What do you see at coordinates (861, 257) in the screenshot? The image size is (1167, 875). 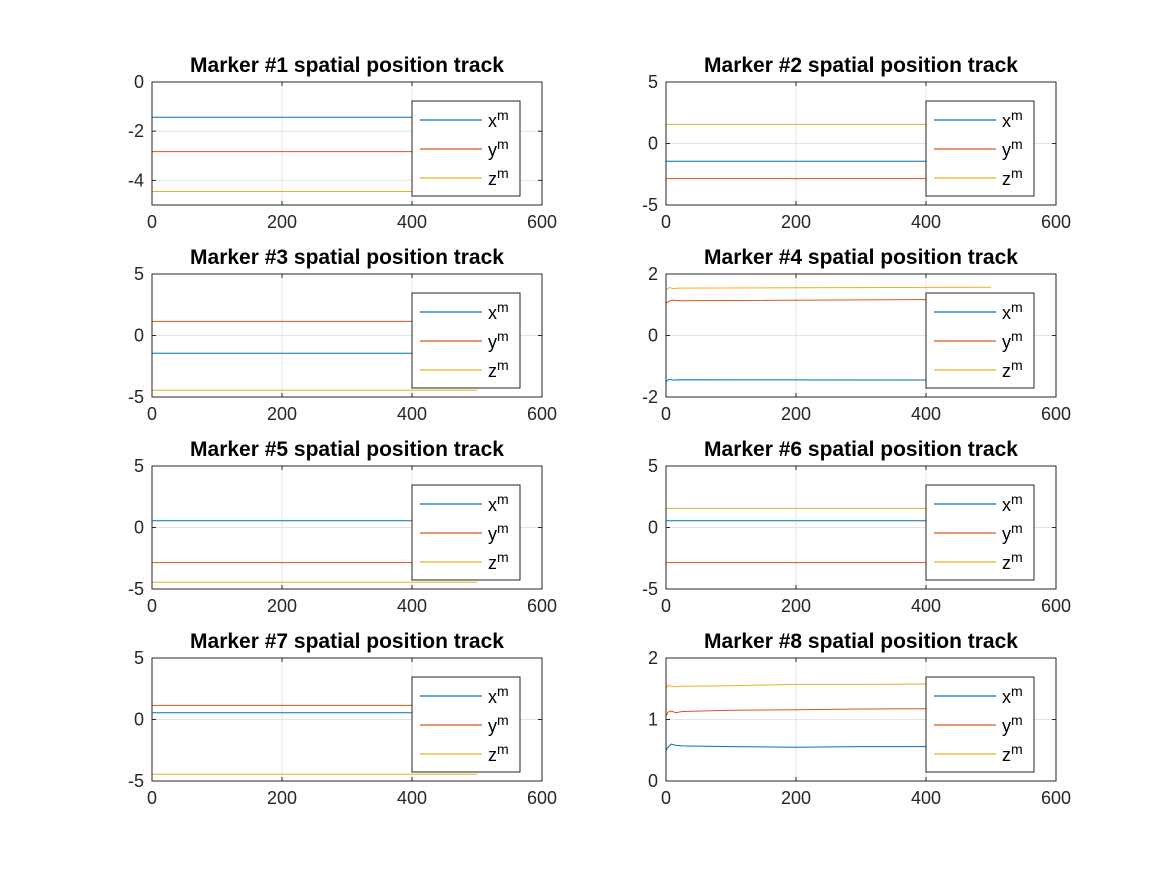 I see `chart-title: Marker #4 spatial position track` at bounding box center [861, 257].